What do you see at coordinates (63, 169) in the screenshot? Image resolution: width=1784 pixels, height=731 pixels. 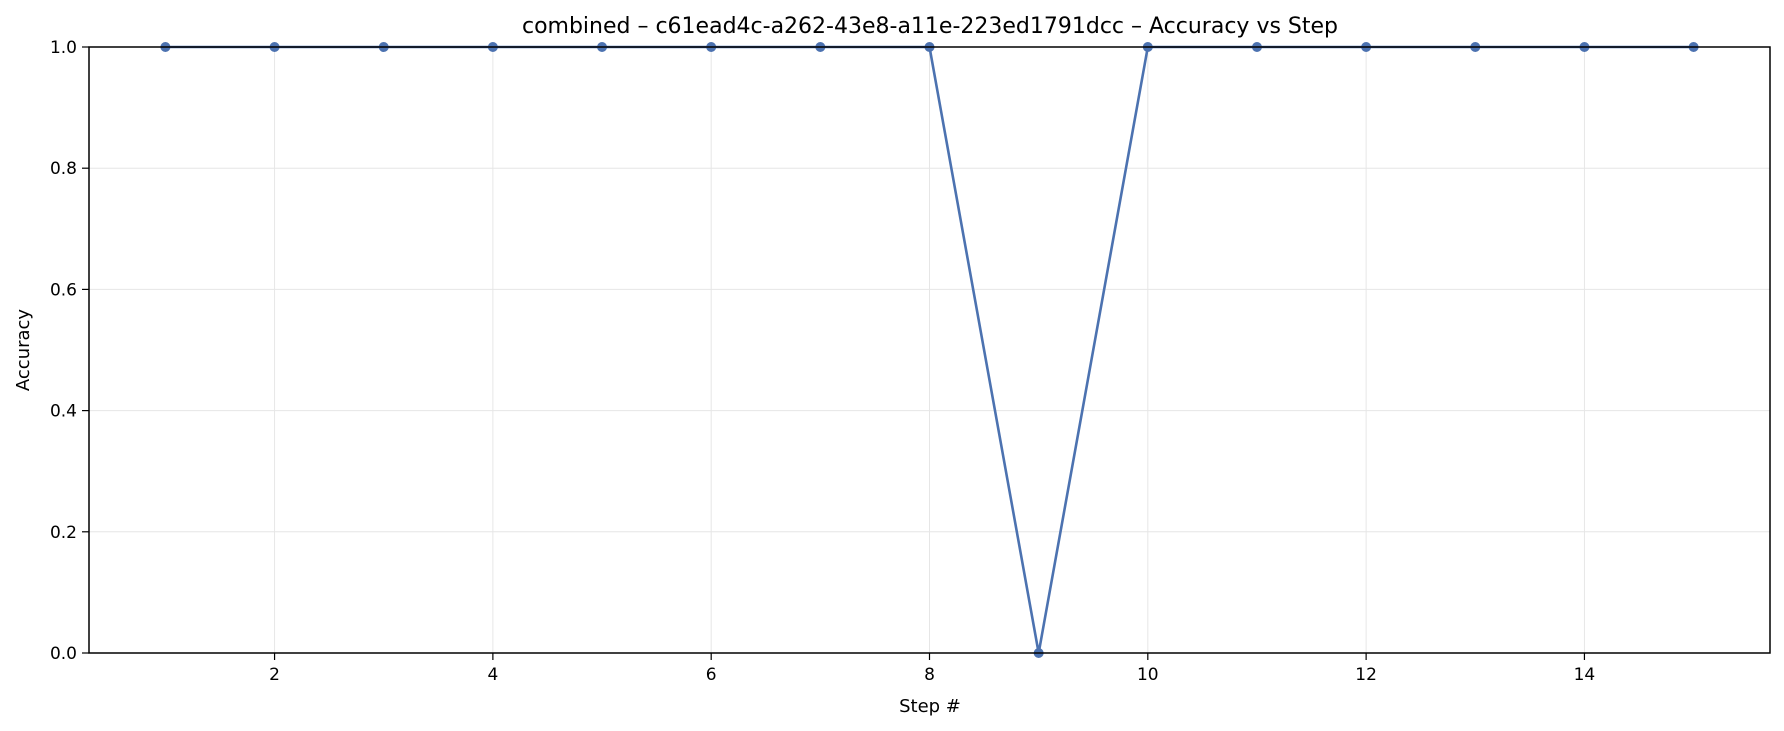 I see `y-tick-label: 0.8` at bounding box center [63, 169].